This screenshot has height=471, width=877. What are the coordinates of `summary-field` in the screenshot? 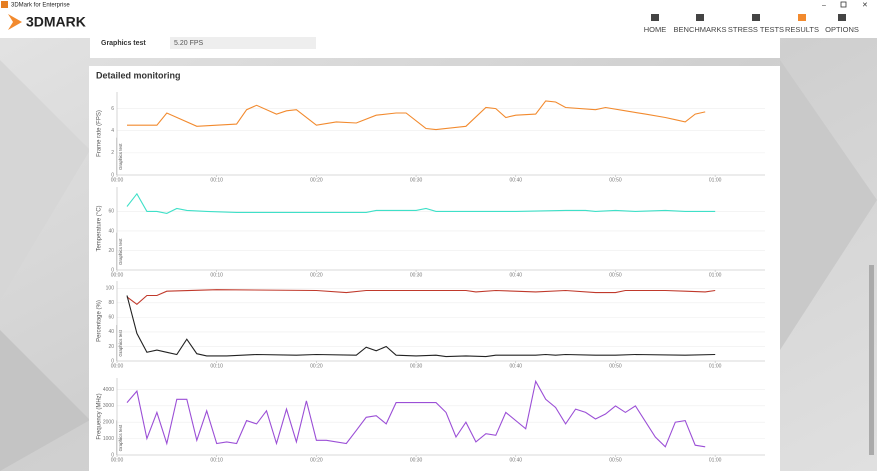 It's located at (243, 43).